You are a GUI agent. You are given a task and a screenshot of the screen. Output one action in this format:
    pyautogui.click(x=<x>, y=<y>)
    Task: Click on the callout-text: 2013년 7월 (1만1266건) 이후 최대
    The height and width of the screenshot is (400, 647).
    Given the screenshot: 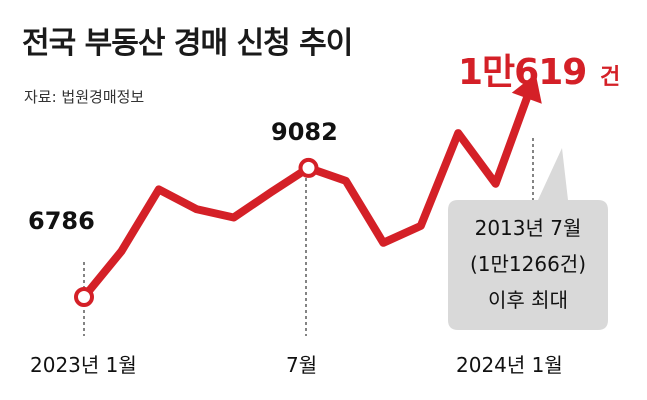 What is the action you would take?
    pyautogui.click(x=528, y=264)
    